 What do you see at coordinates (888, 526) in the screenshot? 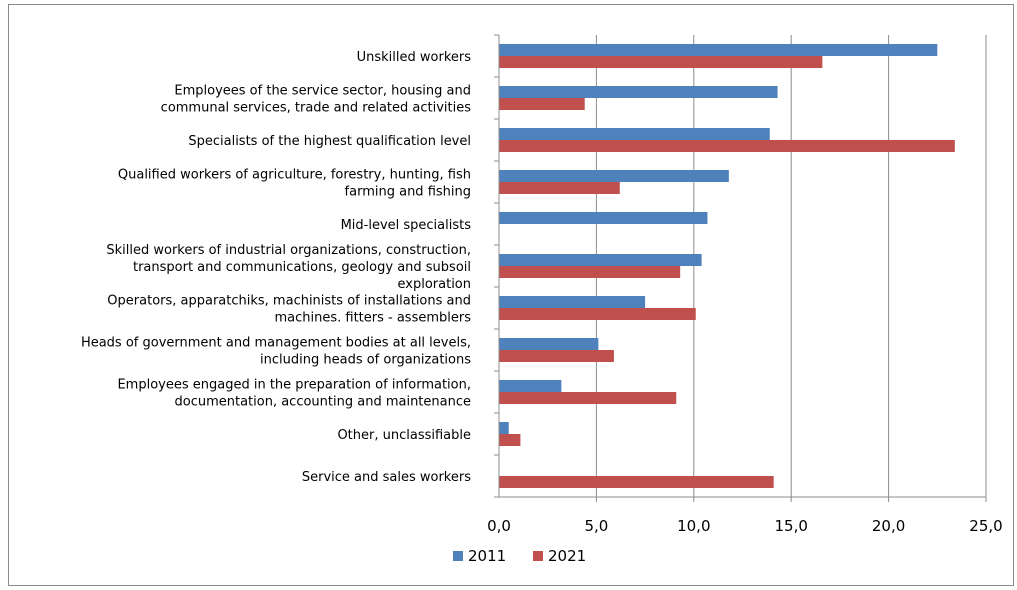
I see `x-tick-label: 20,0` at bounding box center [888, 526].